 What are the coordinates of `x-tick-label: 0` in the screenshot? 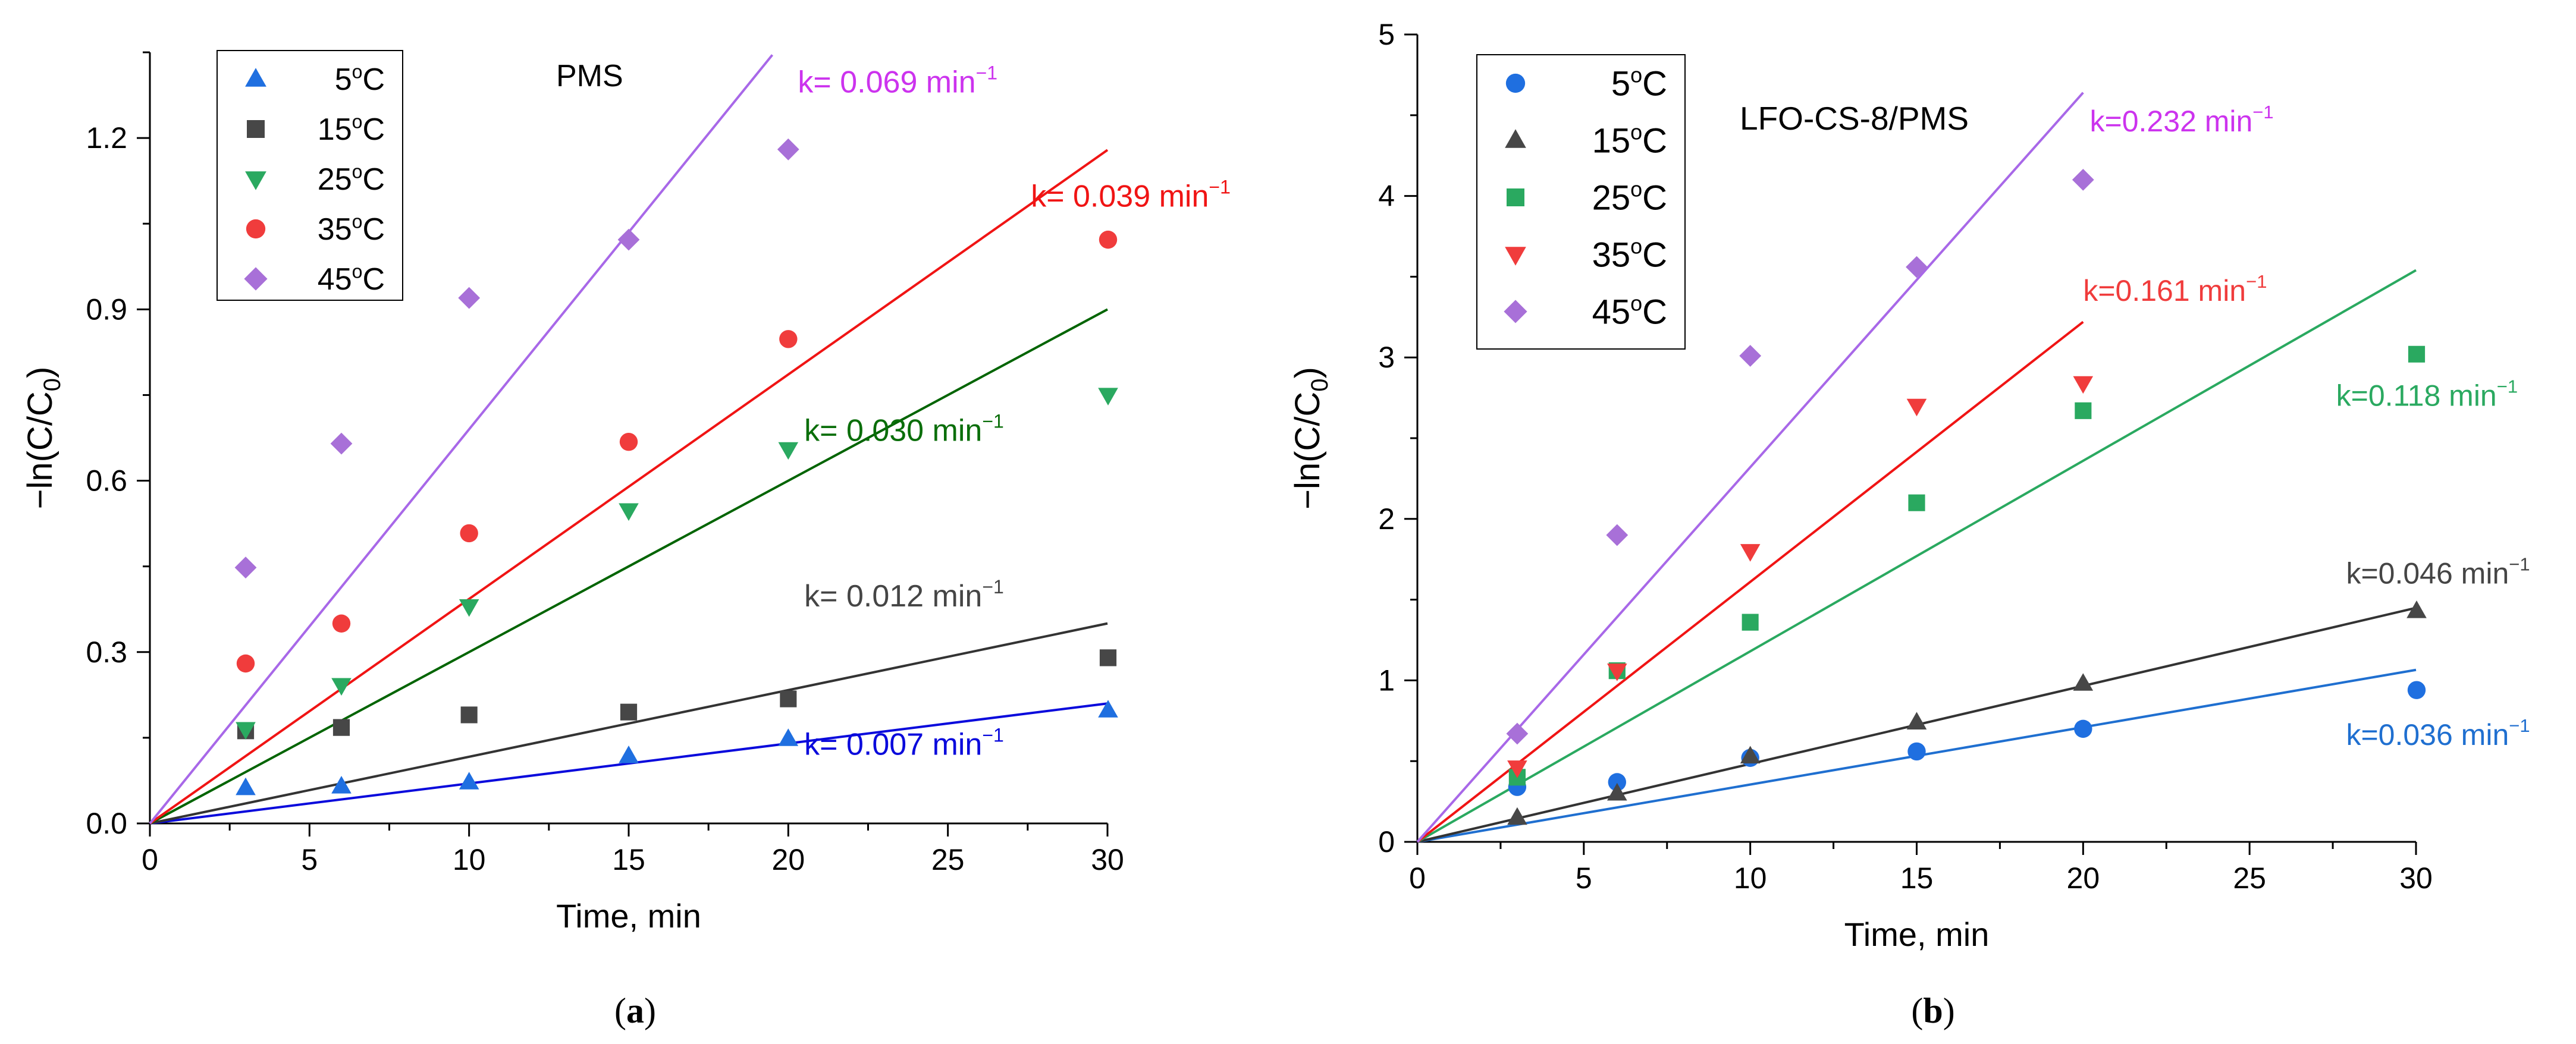 It's located at (1417, 878).